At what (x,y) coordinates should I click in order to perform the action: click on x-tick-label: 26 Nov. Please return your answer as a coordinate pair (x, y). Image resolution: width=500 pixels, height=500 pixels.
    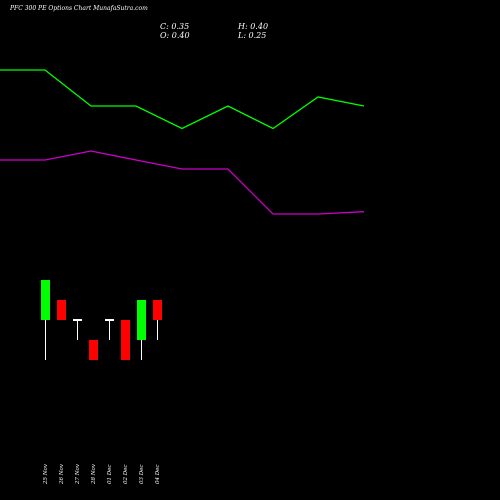
    Looking at the image, I should click on (61, 474).